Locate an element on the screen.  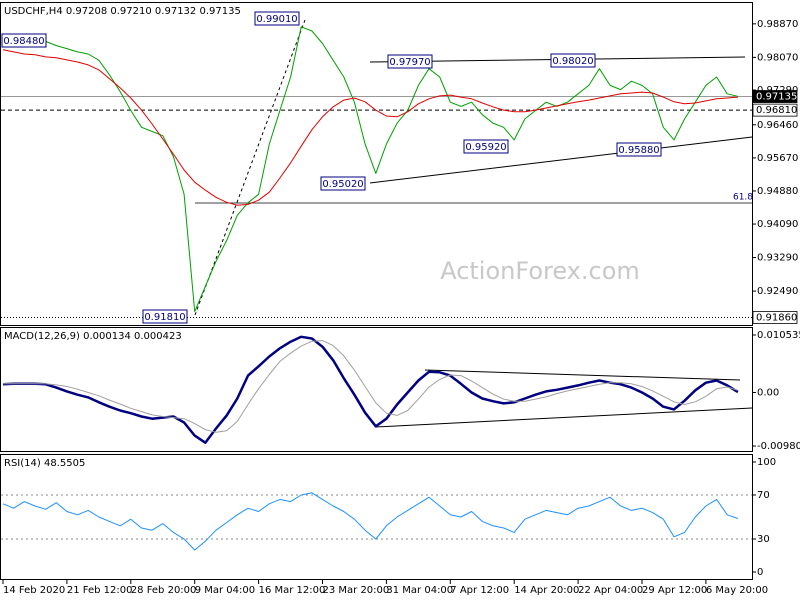
y-tick-label: -0.009804 is located at coordinates (778, 446).